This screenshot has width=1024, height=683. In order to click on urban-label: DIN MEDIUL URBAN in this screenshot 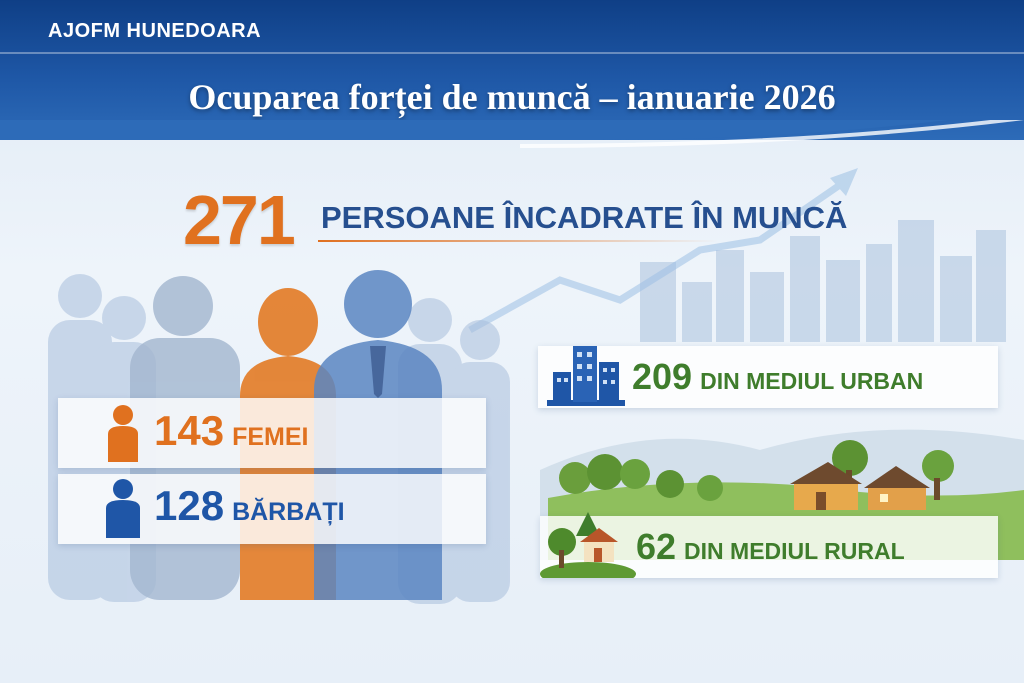, I will do `click(812, 381)`.